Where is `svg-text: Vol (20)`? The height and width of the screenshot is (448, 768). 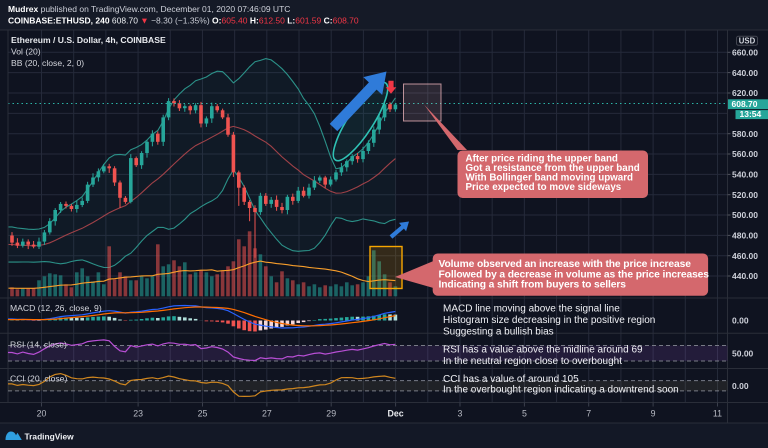
svg-text: Vol (20) is located at coordinates (26, 52).